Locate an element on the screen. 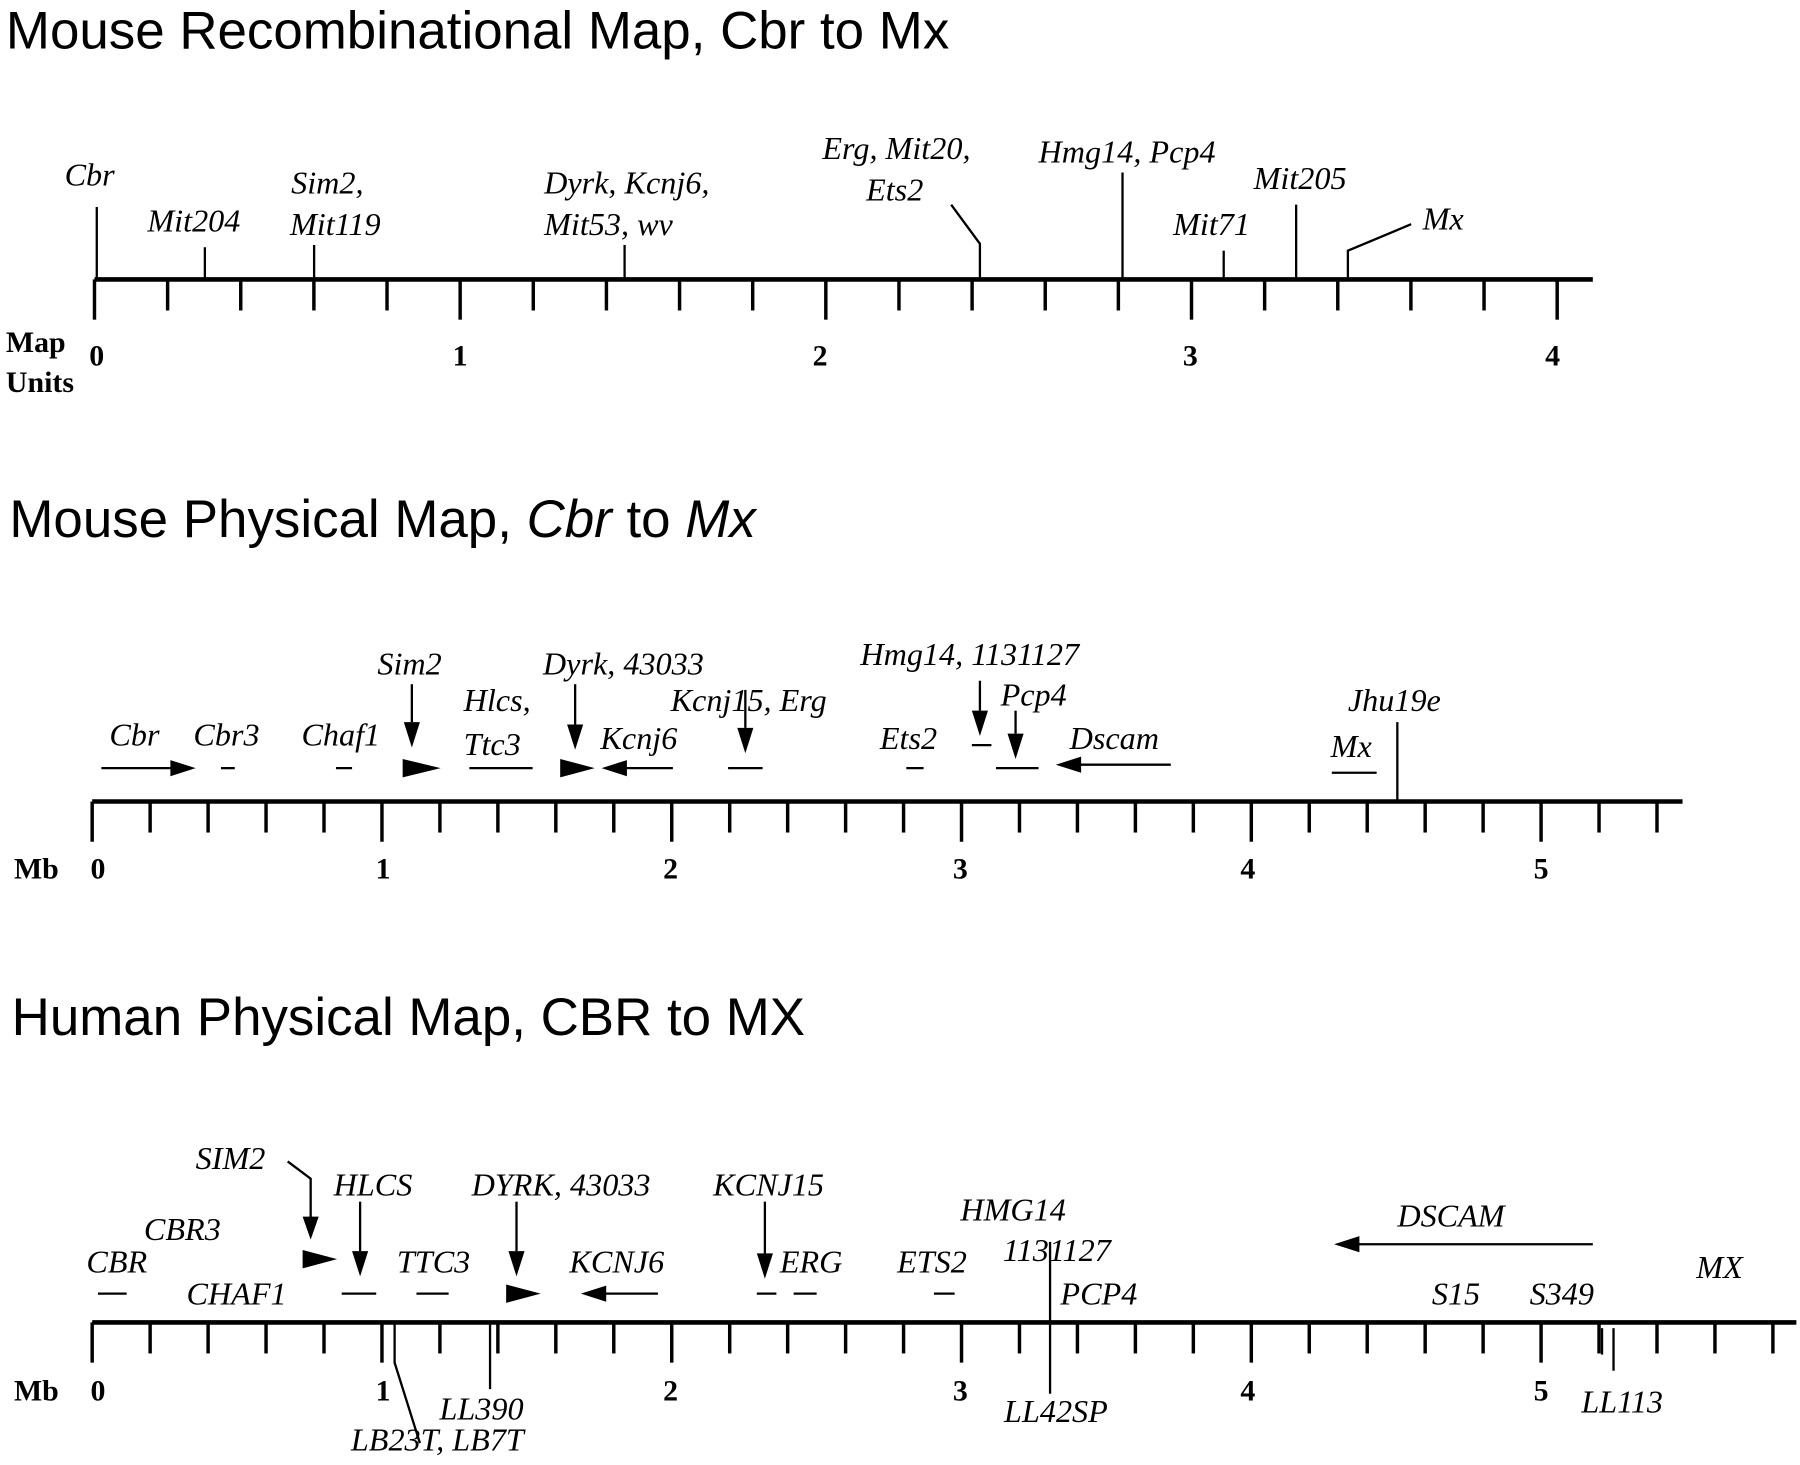 The height and width of the screenshot is (1465, 1800). gene-label: Mit204 is located at coordinates (193, 221).